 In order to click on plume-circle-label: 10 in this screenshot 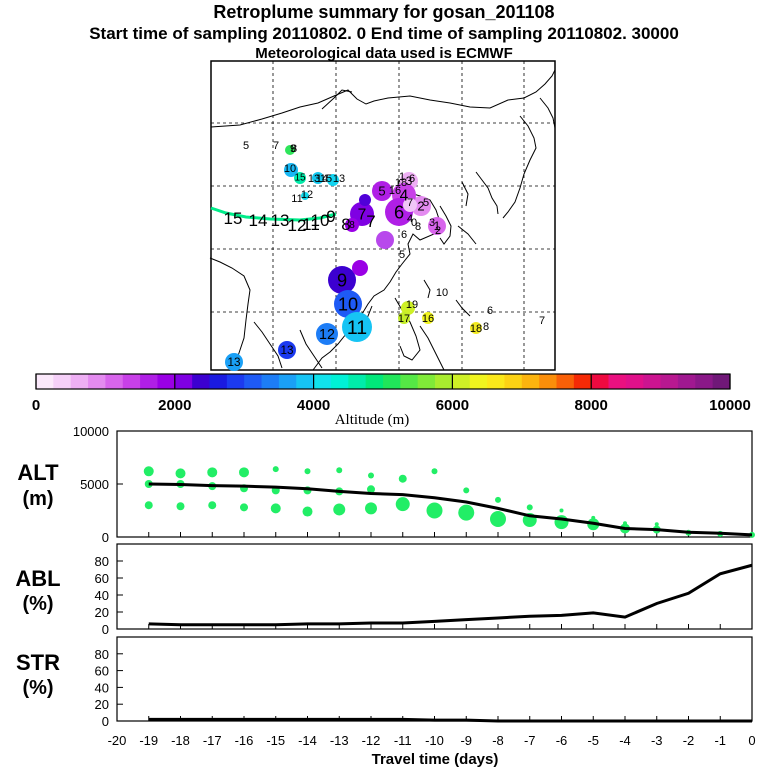, I will do `click(348, 304)`.